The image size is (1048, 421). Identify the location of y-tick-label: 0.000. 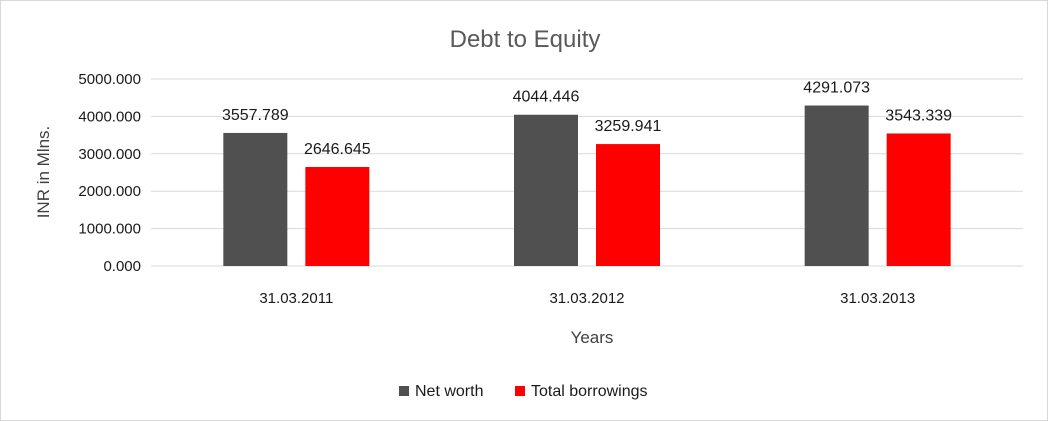
(122, 266).